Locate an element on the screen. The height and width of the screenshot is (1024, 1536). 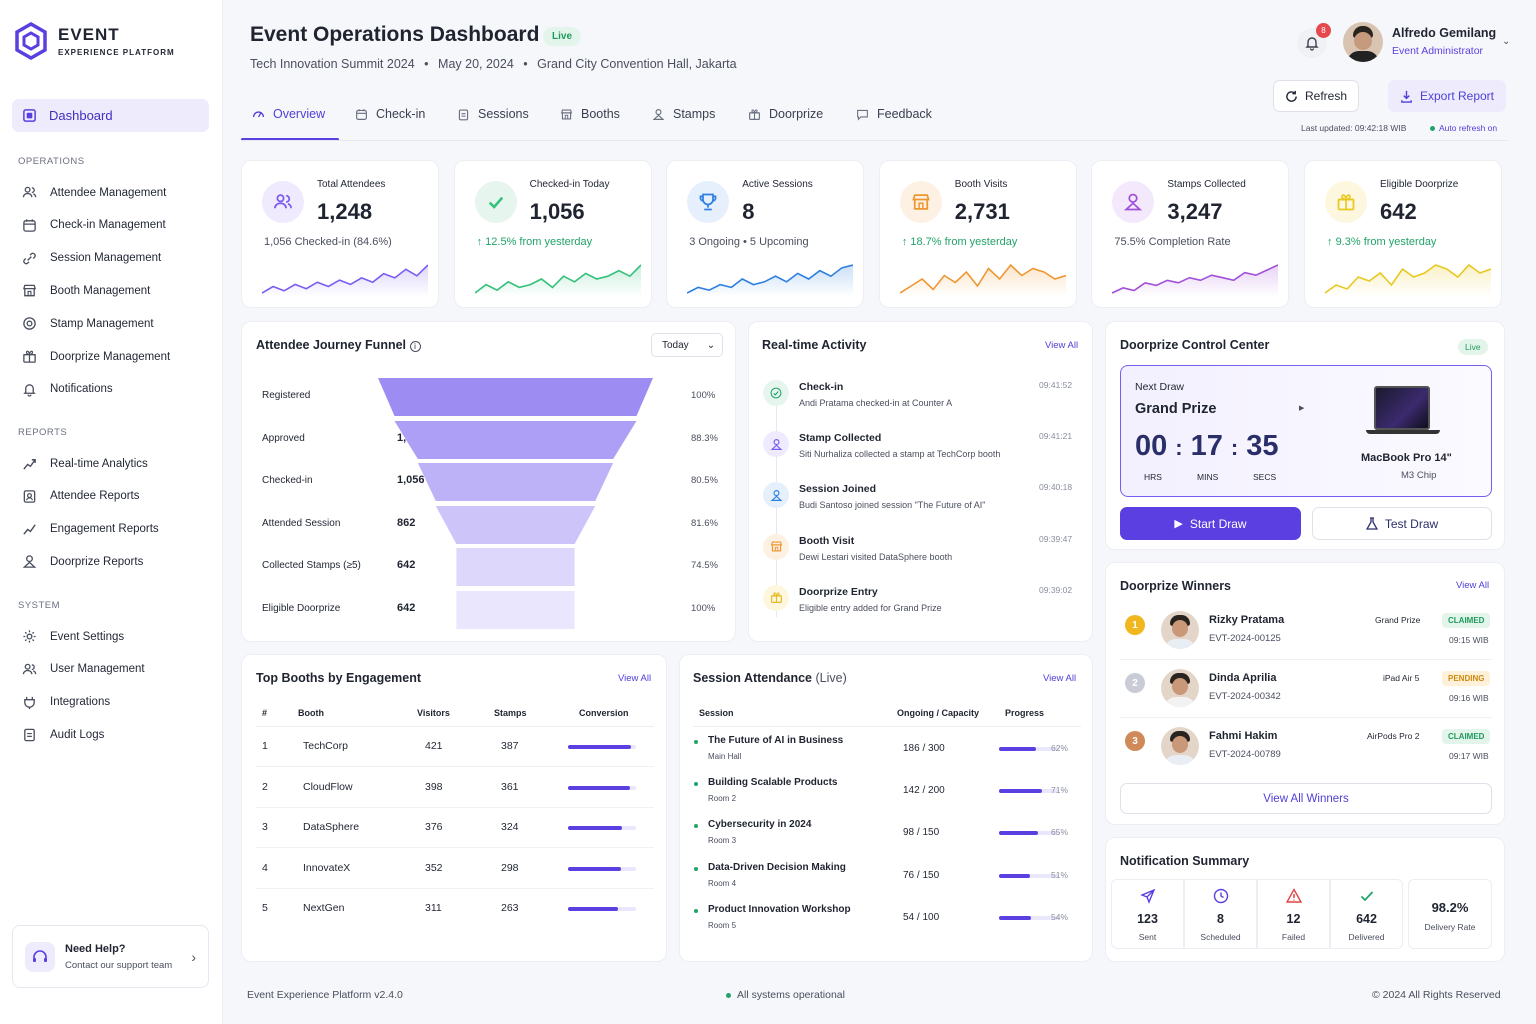
laptop-image is located at coordinates (1403, 412).